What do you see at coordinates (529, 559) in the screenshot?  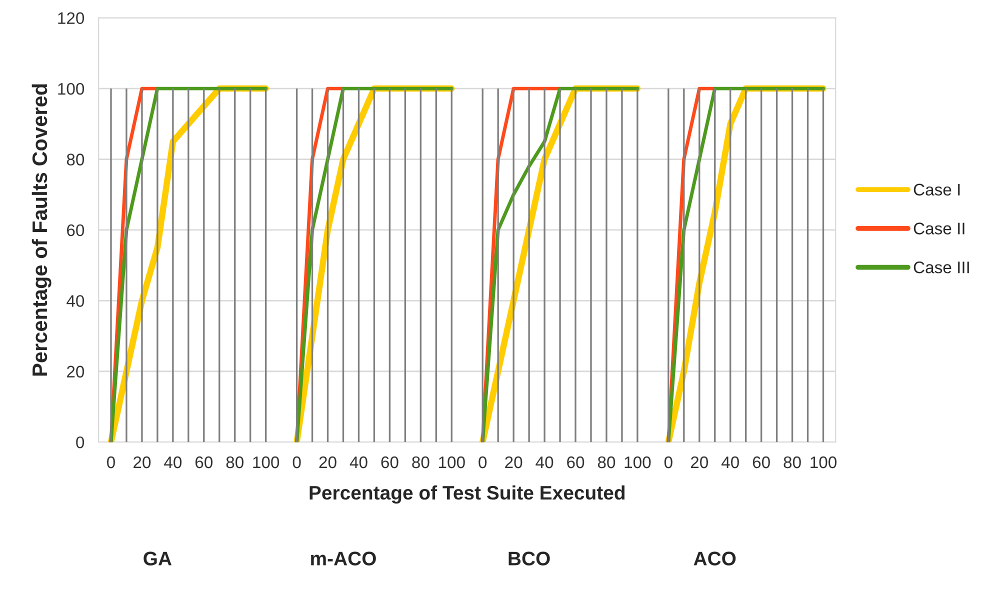 I see `text: BCO` at bounding box center [529, 559].